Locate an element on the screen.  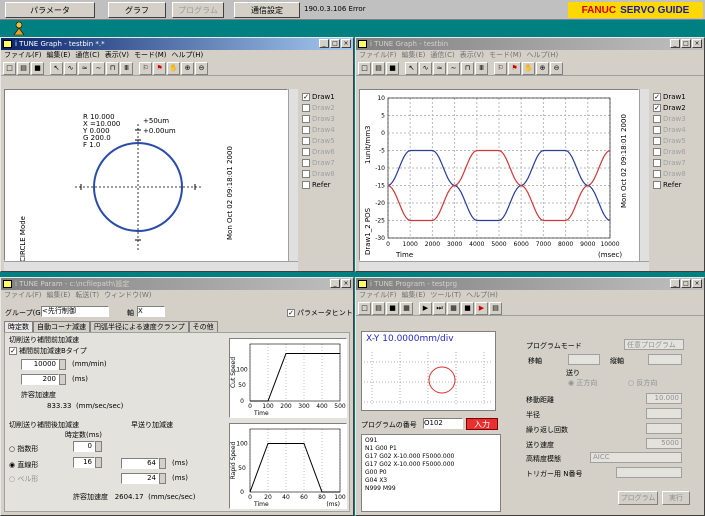
menu-tool: ツール(T) is located at coordinates (446, 295).